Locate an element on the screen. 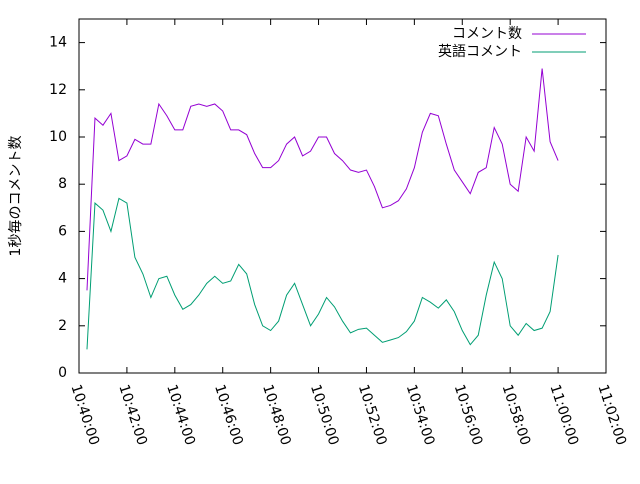  y-tick-label: 2 is located at coordinates (62, 326).